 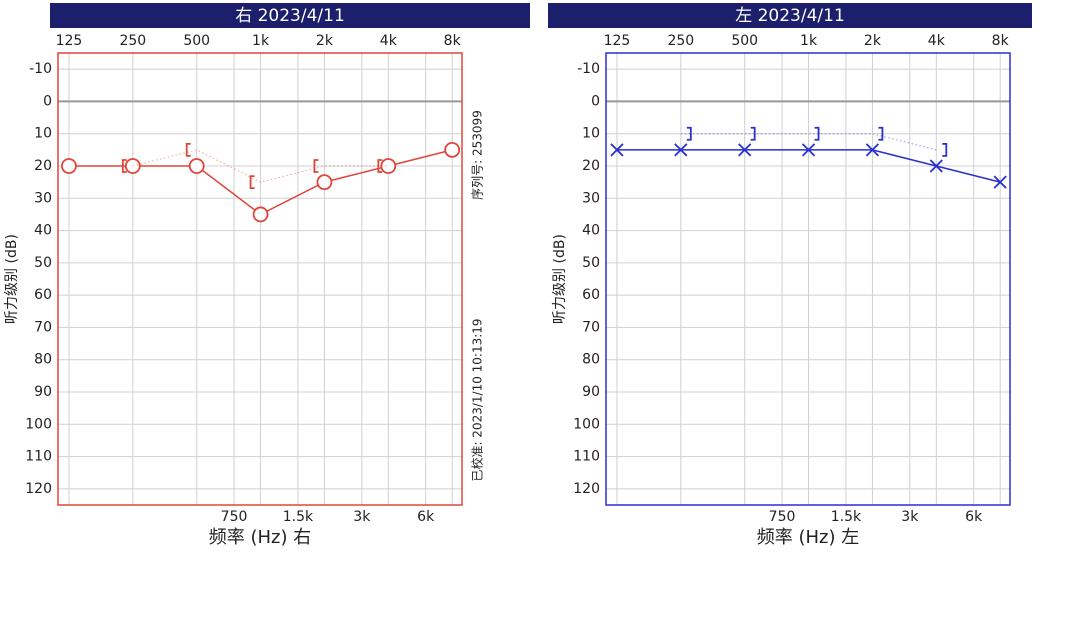 I want to click on side-annotation: 已校准: 2023/1/10 10:13:19, so click(x=477, y=399).